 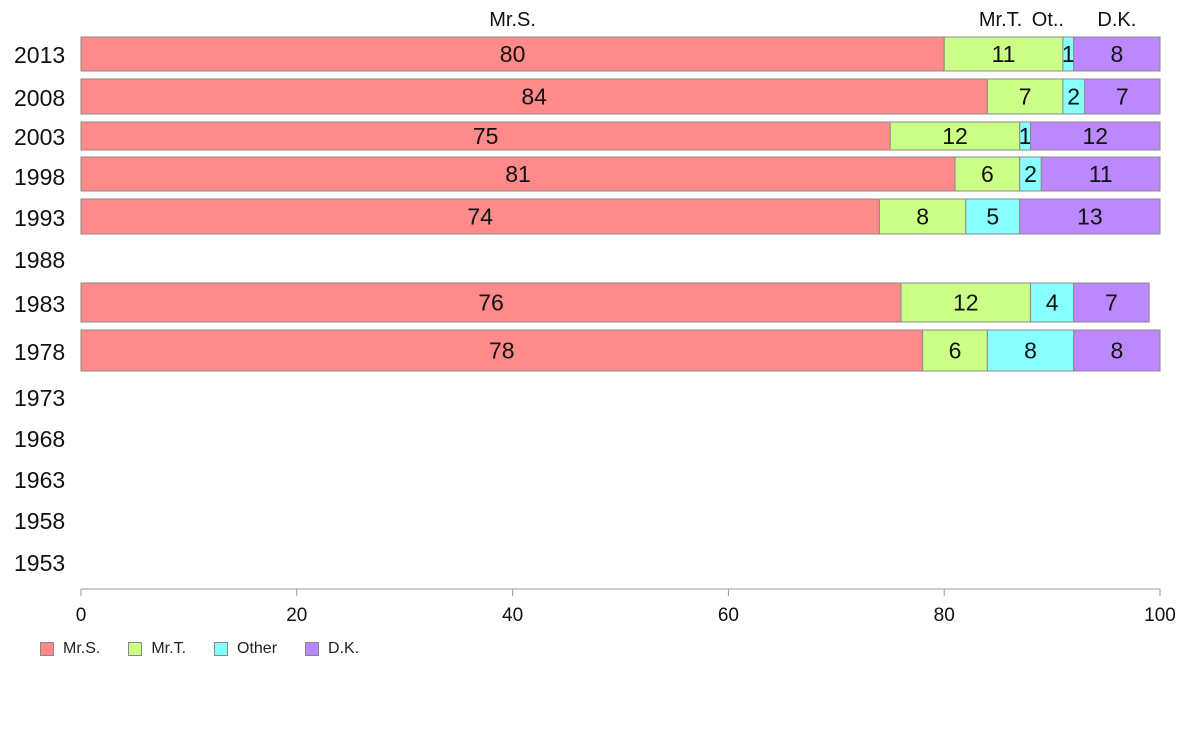 I want to click on data-label-1998-Mr.S.: 81, so click(x=518, y=174).